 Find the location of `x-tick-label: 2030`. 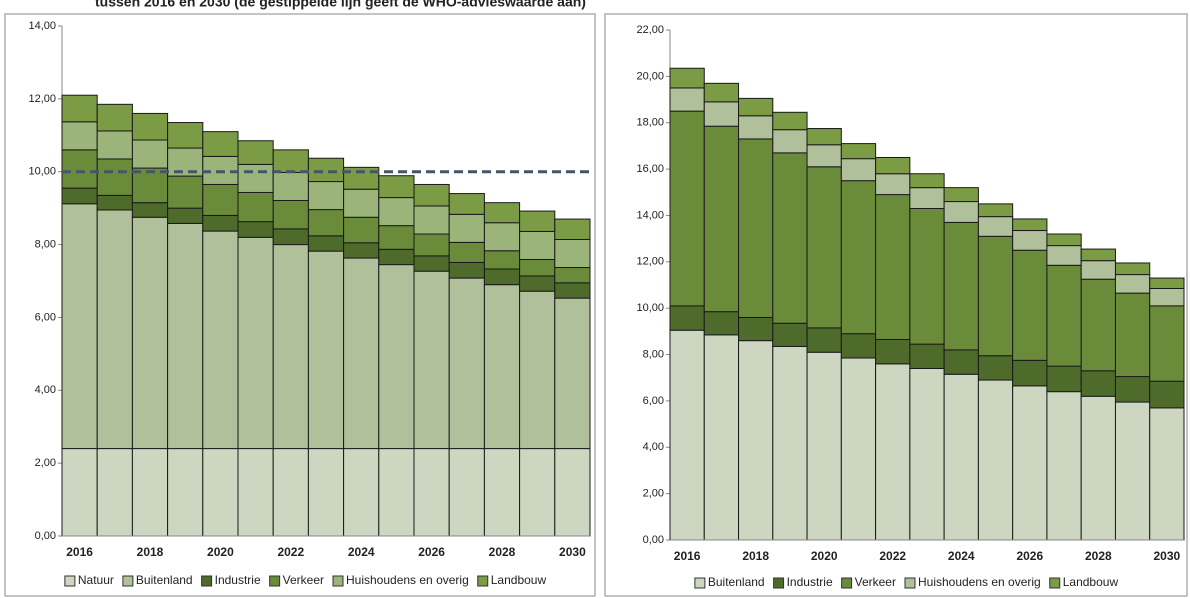

x-tick-label: 2030 is located at coordinates (1167, 556).